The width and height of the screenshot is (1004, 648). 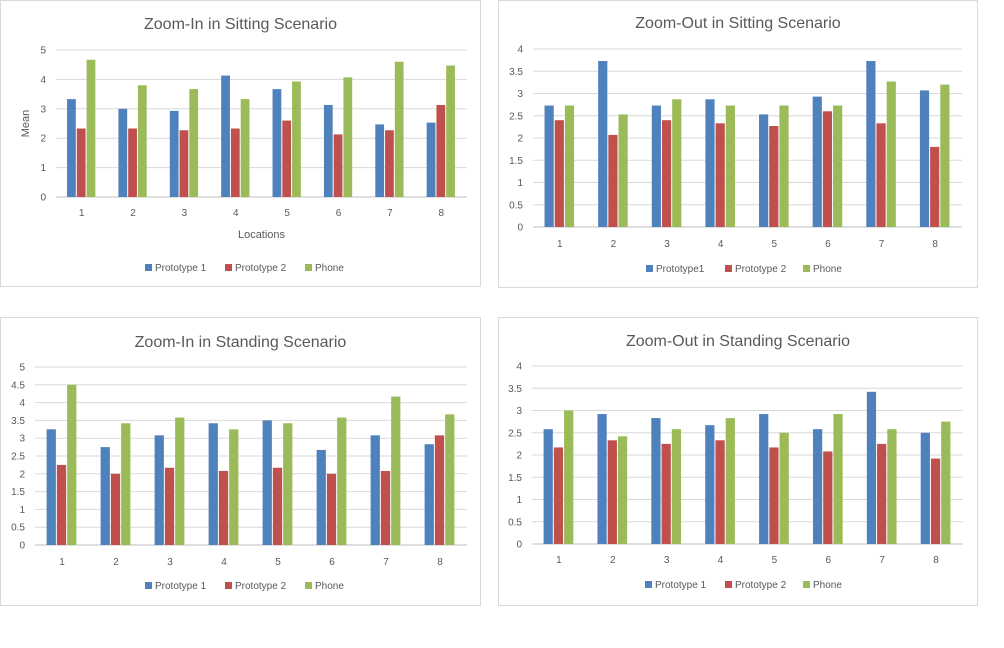 What do you see at coordinates (240, 24) in the screenshot?
I see `chart-title: Zoom-In in Sitting Scenario` at bounding box center [240, 24].